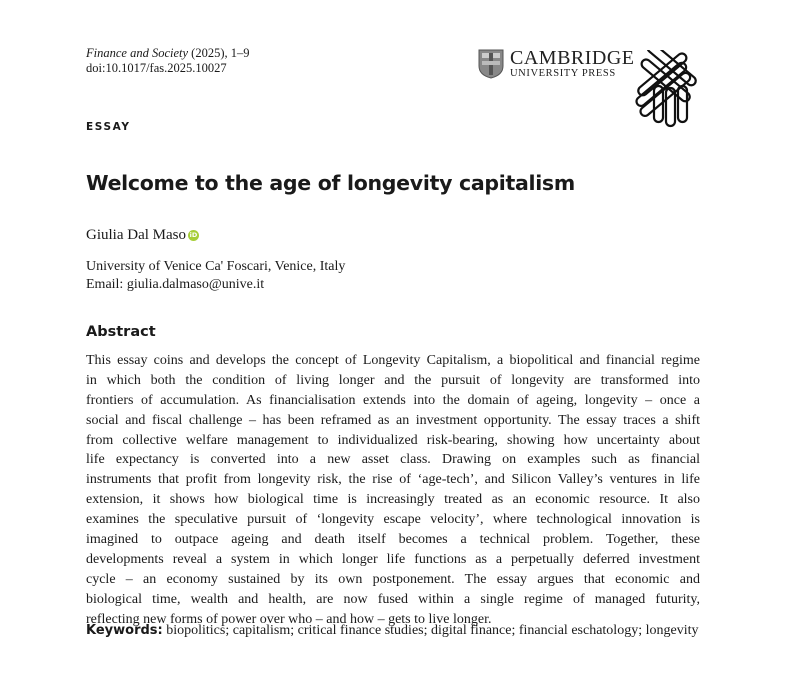 This screenshot has height=674, width=799. What do you see at coordinates (219, 53) in the screenshot?
I see `journal-volume: (2025), 1–9` at bounding box center [219, 53].